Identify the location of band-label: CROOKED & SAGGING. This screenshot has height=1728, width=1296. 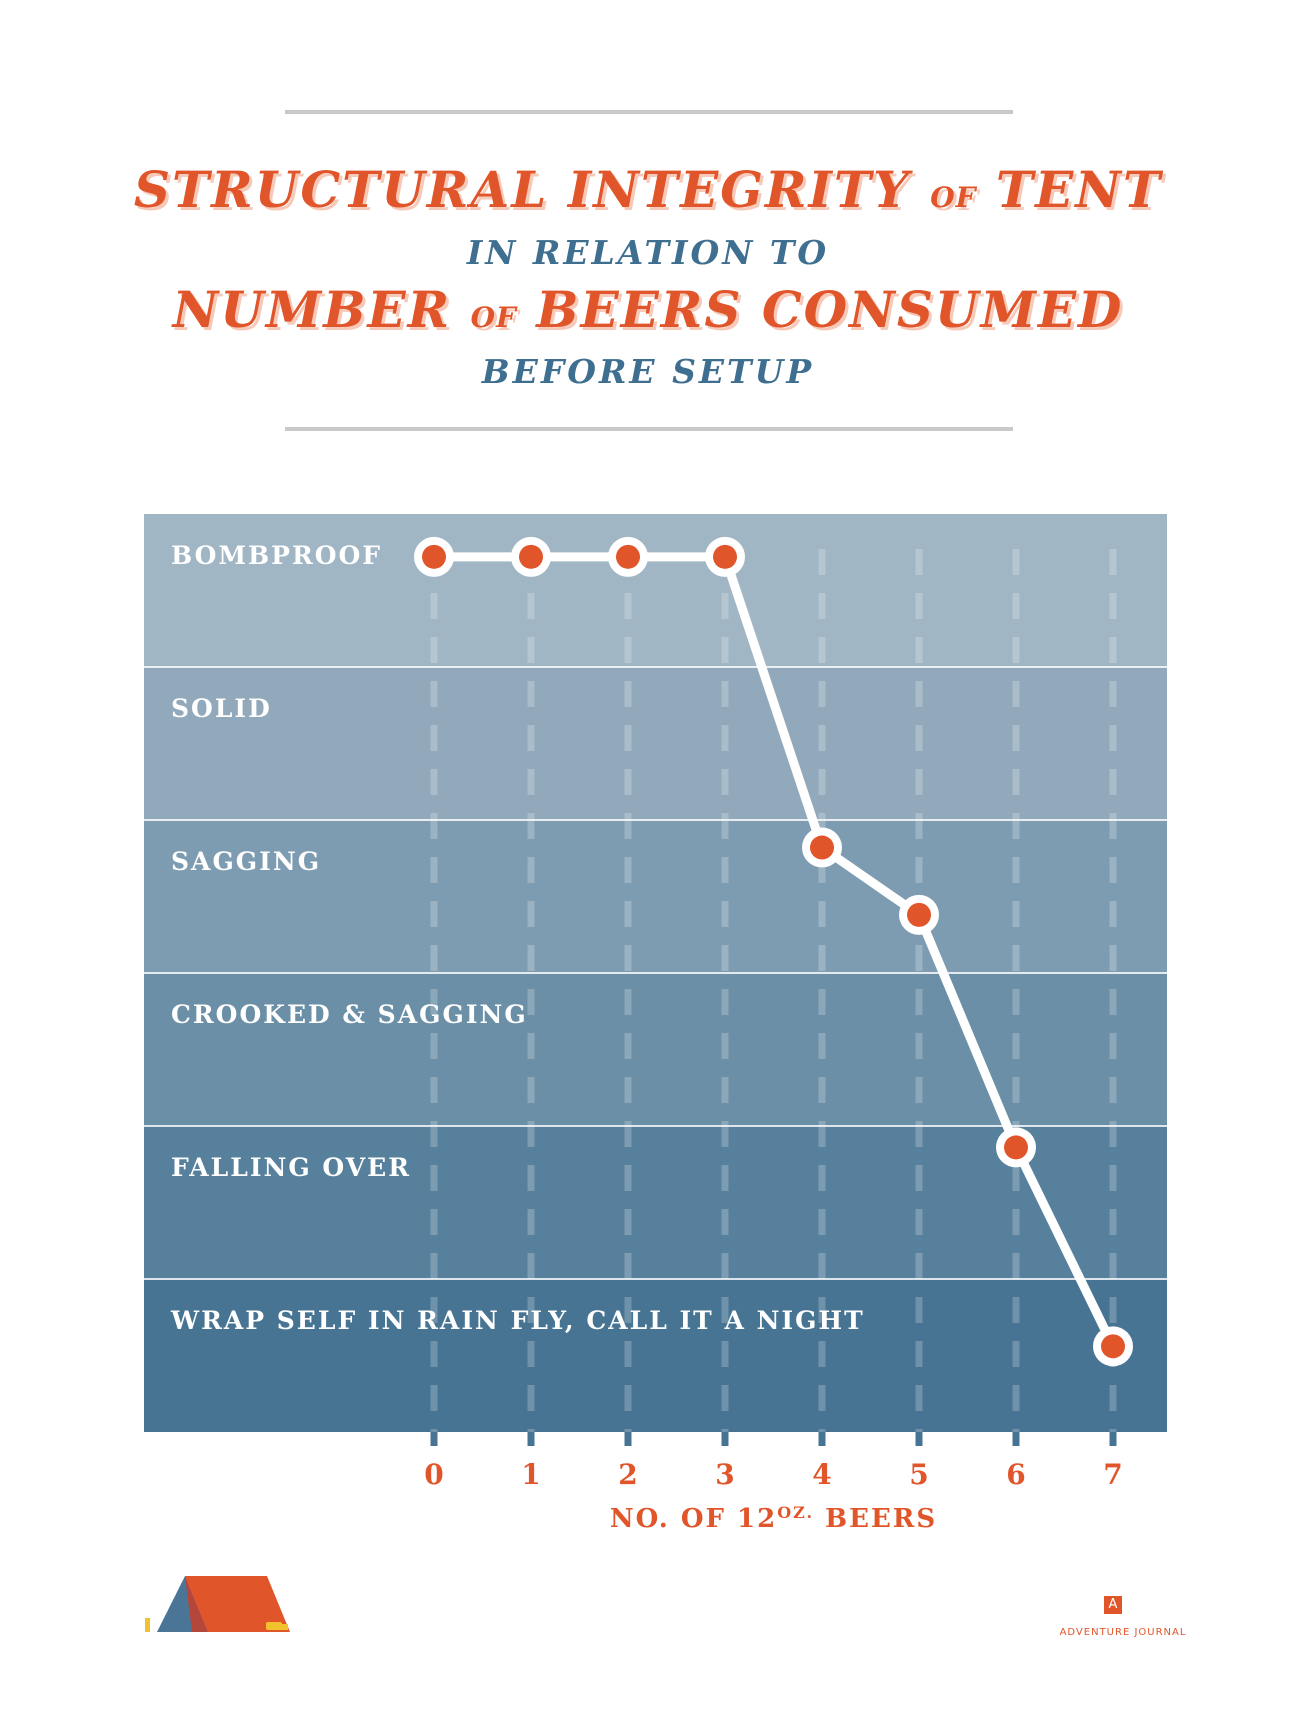
(349, 1014).